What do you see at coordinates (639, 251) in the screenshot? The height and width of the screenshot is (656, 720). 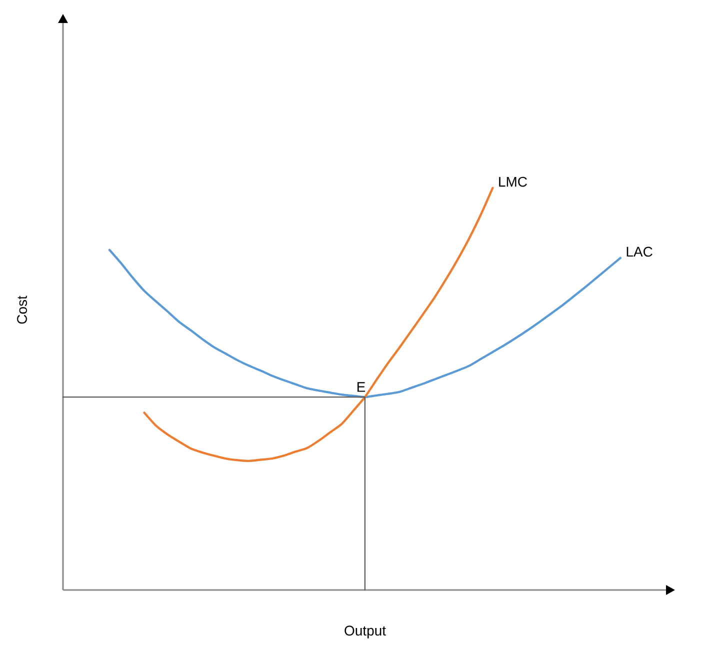 I see `series-label: LAC` at bounding box center [639, 251].